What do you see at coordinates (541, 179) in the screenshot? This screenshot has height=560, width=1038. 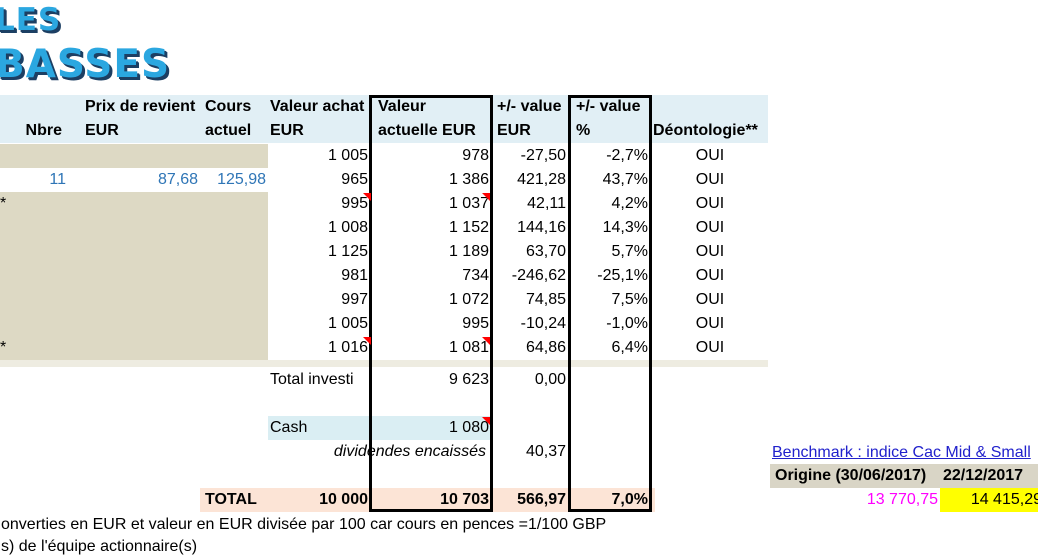 I see `cell-pv-eur: 421,28` at bounding box center [541, 179].